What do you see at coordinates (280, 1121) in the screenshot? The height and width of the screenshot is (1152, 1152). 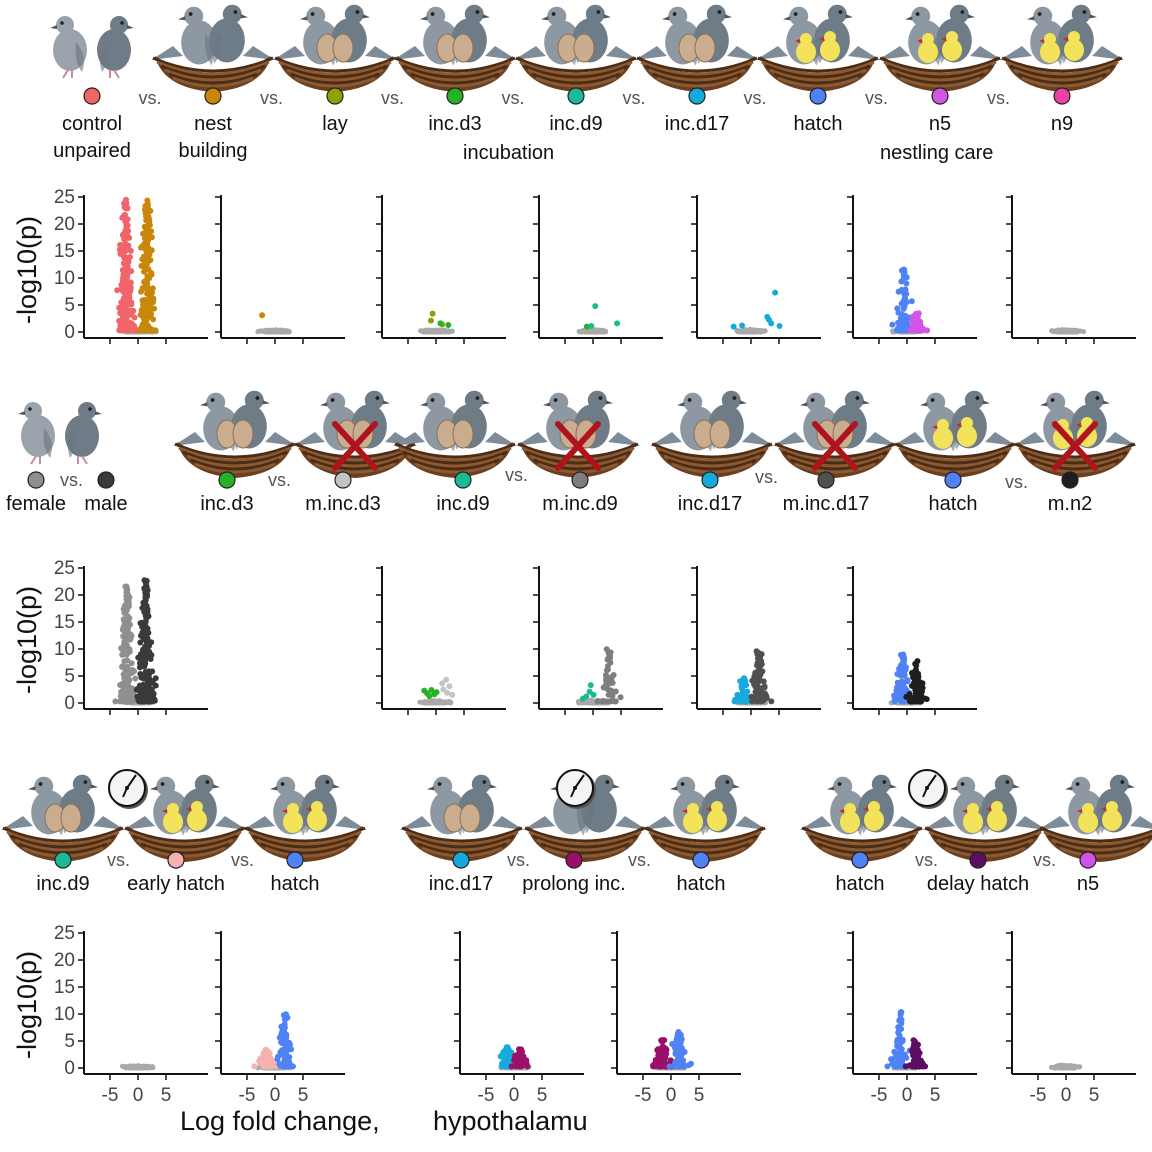 I see `x-axis-title-part1: Log fold change,` at bounding box center [280, 1121].